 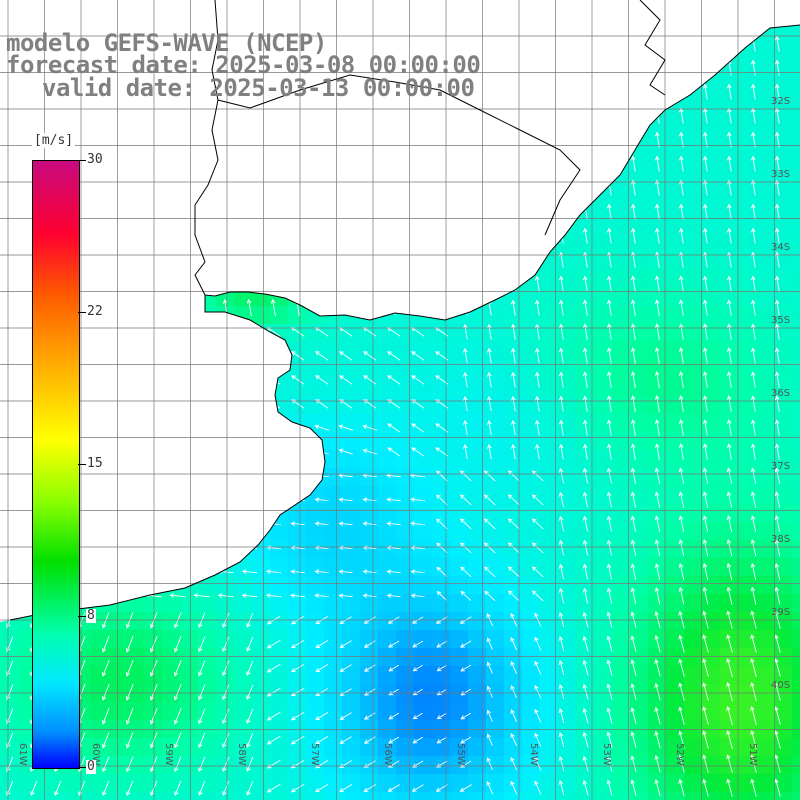 I want to click on border-argentina-uruguay, so click(x=206, y=148).